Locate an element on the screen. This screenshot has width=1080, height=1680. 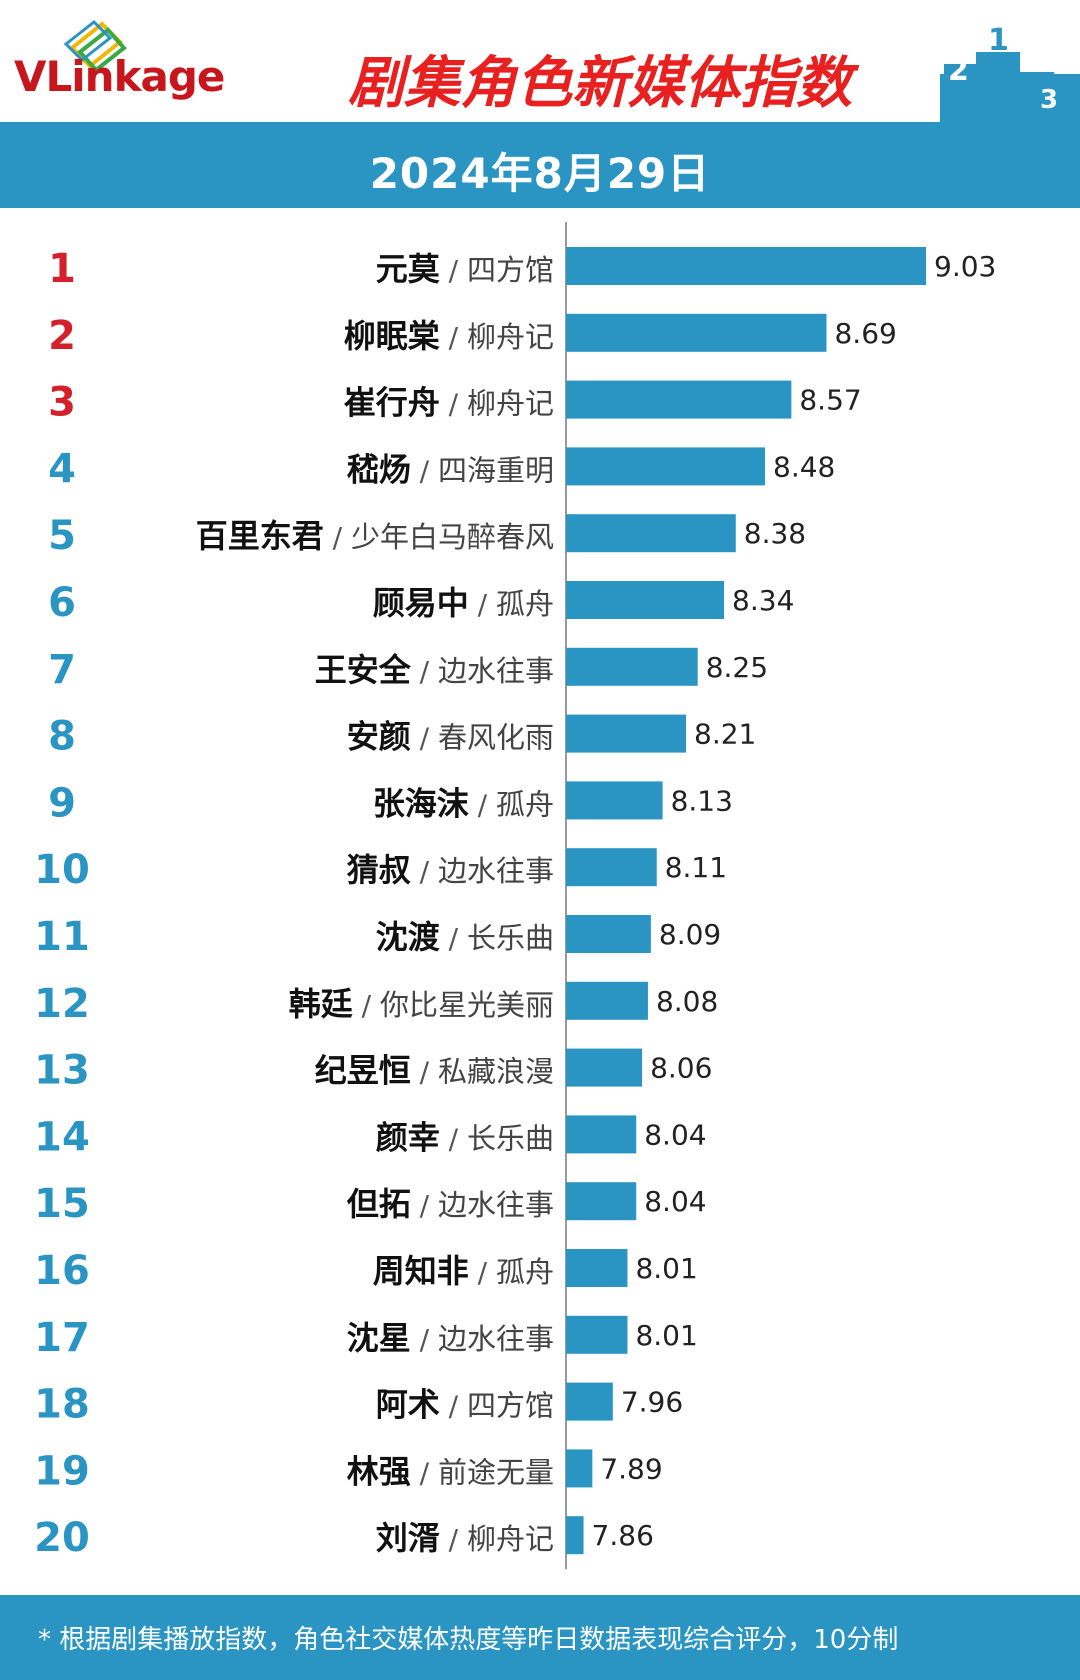
show-name: 孤舟 is located at coordinates (525, 604).